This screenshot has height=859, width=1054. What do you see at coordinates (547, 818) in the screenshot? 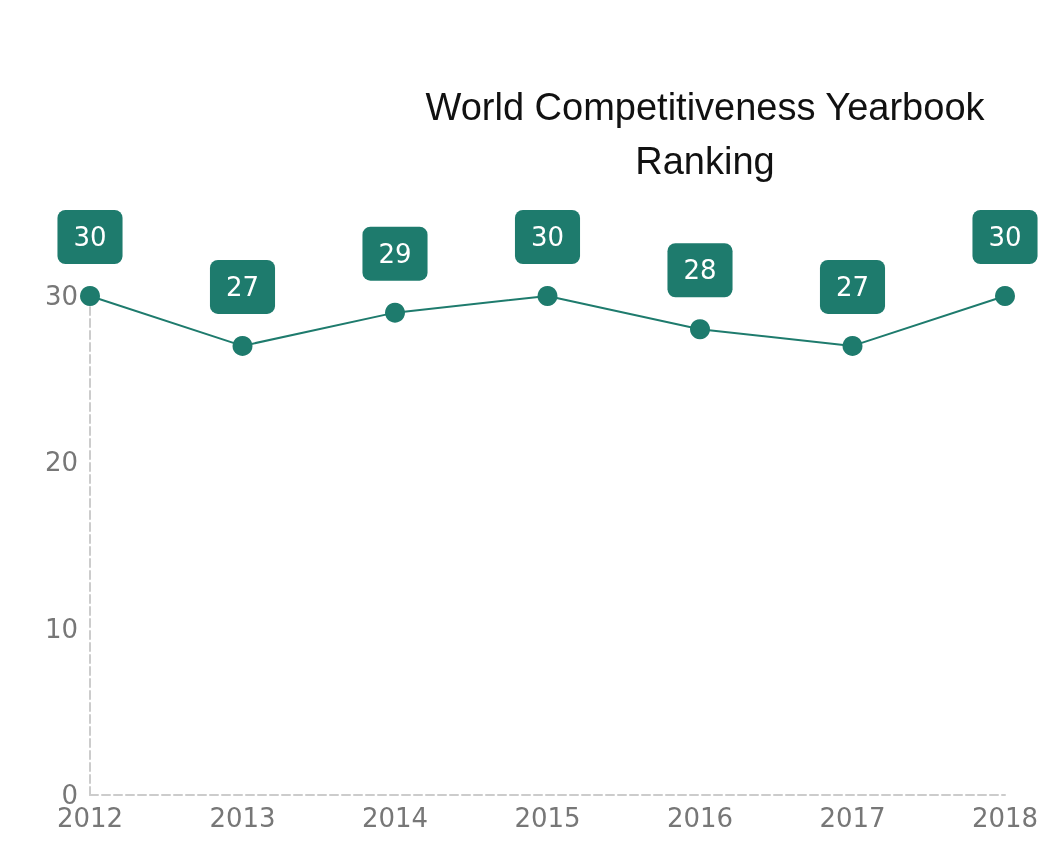
I see `x-tick-label: 2015` at bounding box center [547, 818].